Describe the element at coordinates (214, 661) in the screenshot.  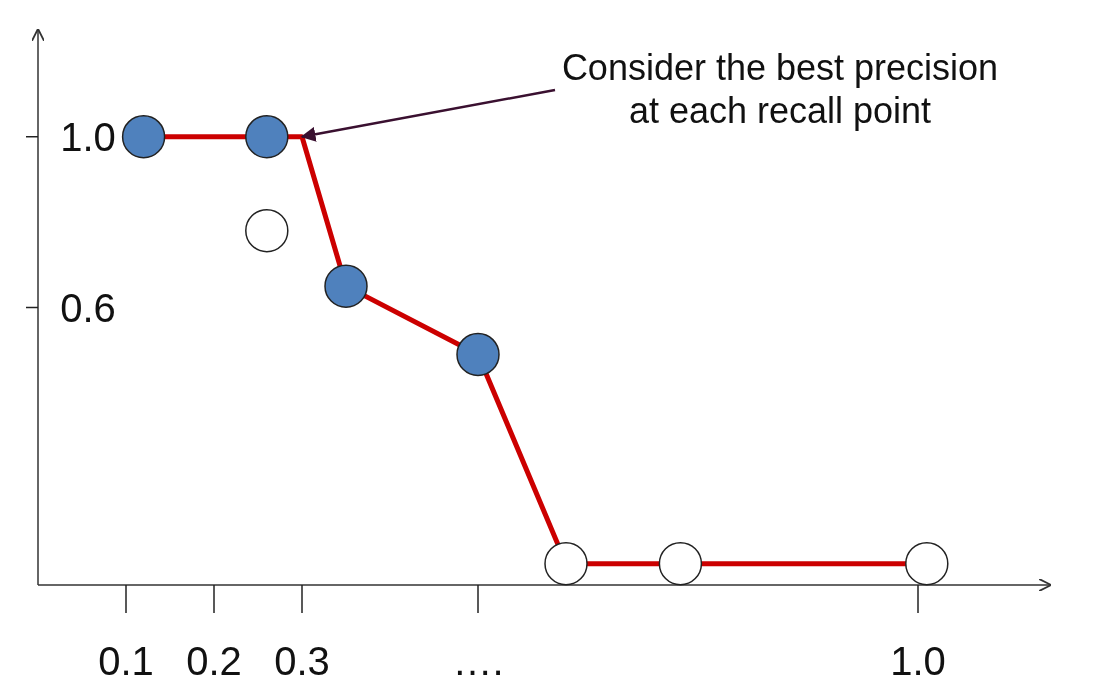
I see `x-tick-label: 0.2` at that location.